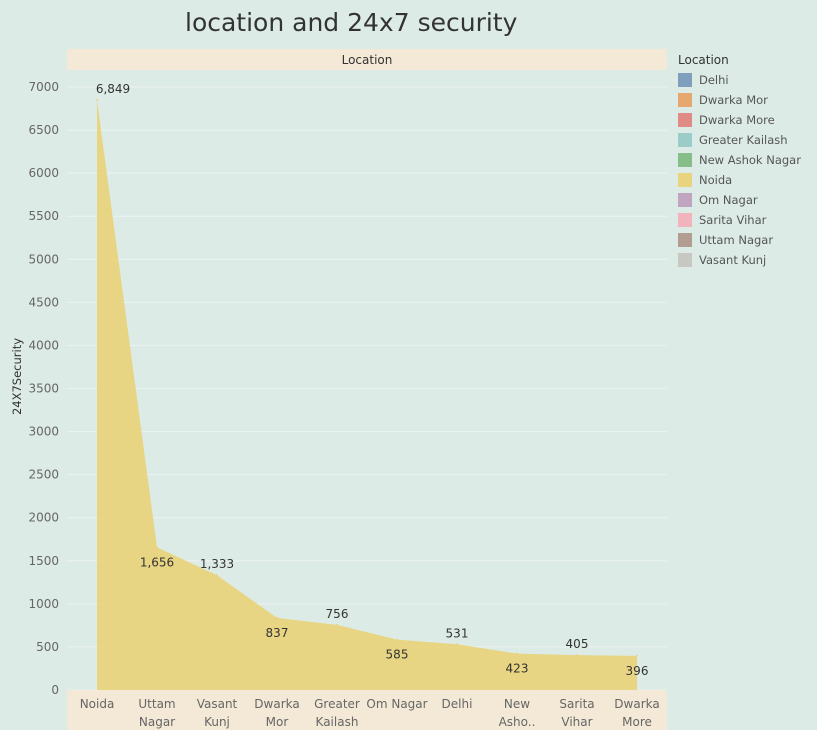 The height and width of the screenshot is (730, 817). I want to click on legend-item: Noida, so click(746, 180).